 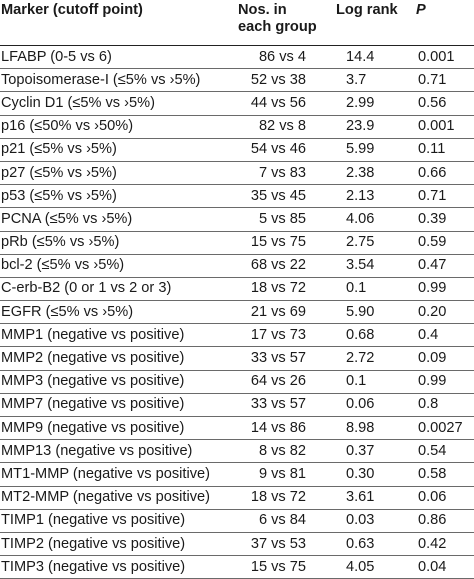 I want to click on table-row: p53 (≤5% vs ›5%) 35 vs 45 2.13 0.71, so click(x=237, y=196).